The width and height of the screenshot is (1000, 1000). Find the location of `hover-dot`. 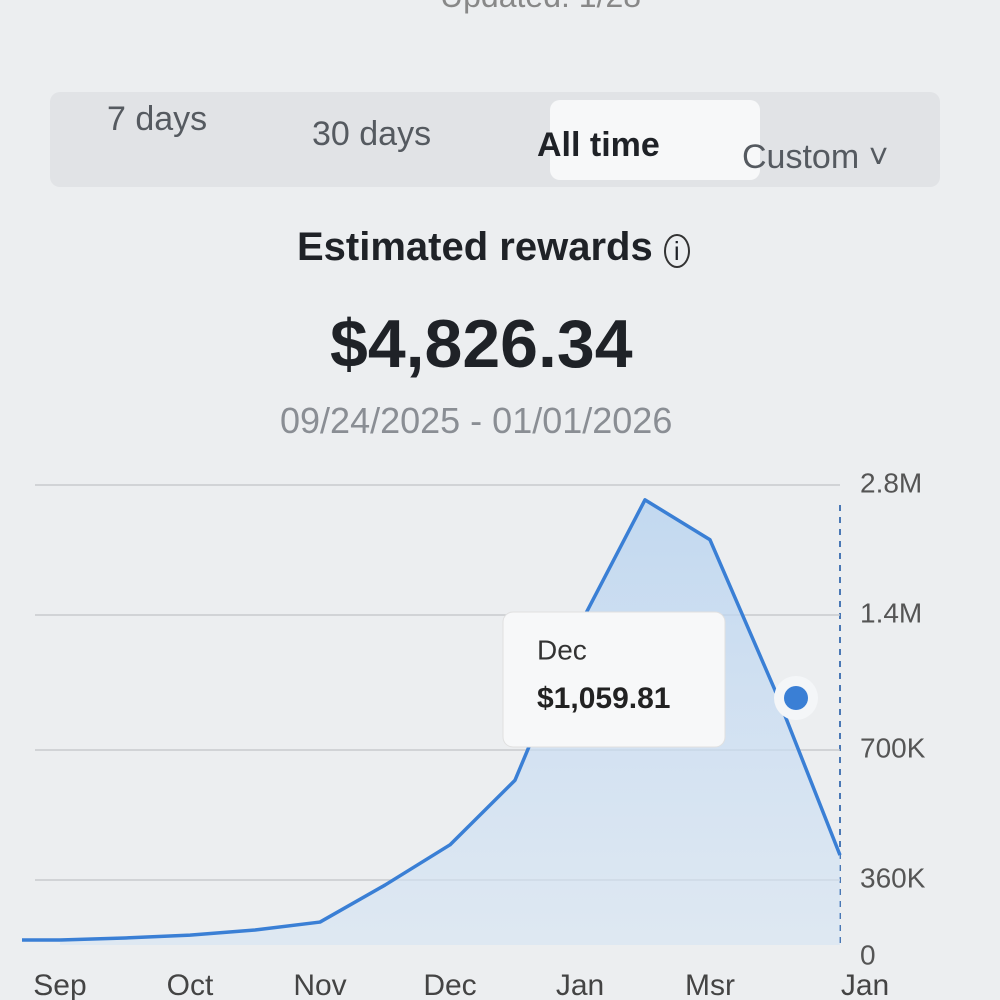

hover-dot is located at coordinates (796, 698).